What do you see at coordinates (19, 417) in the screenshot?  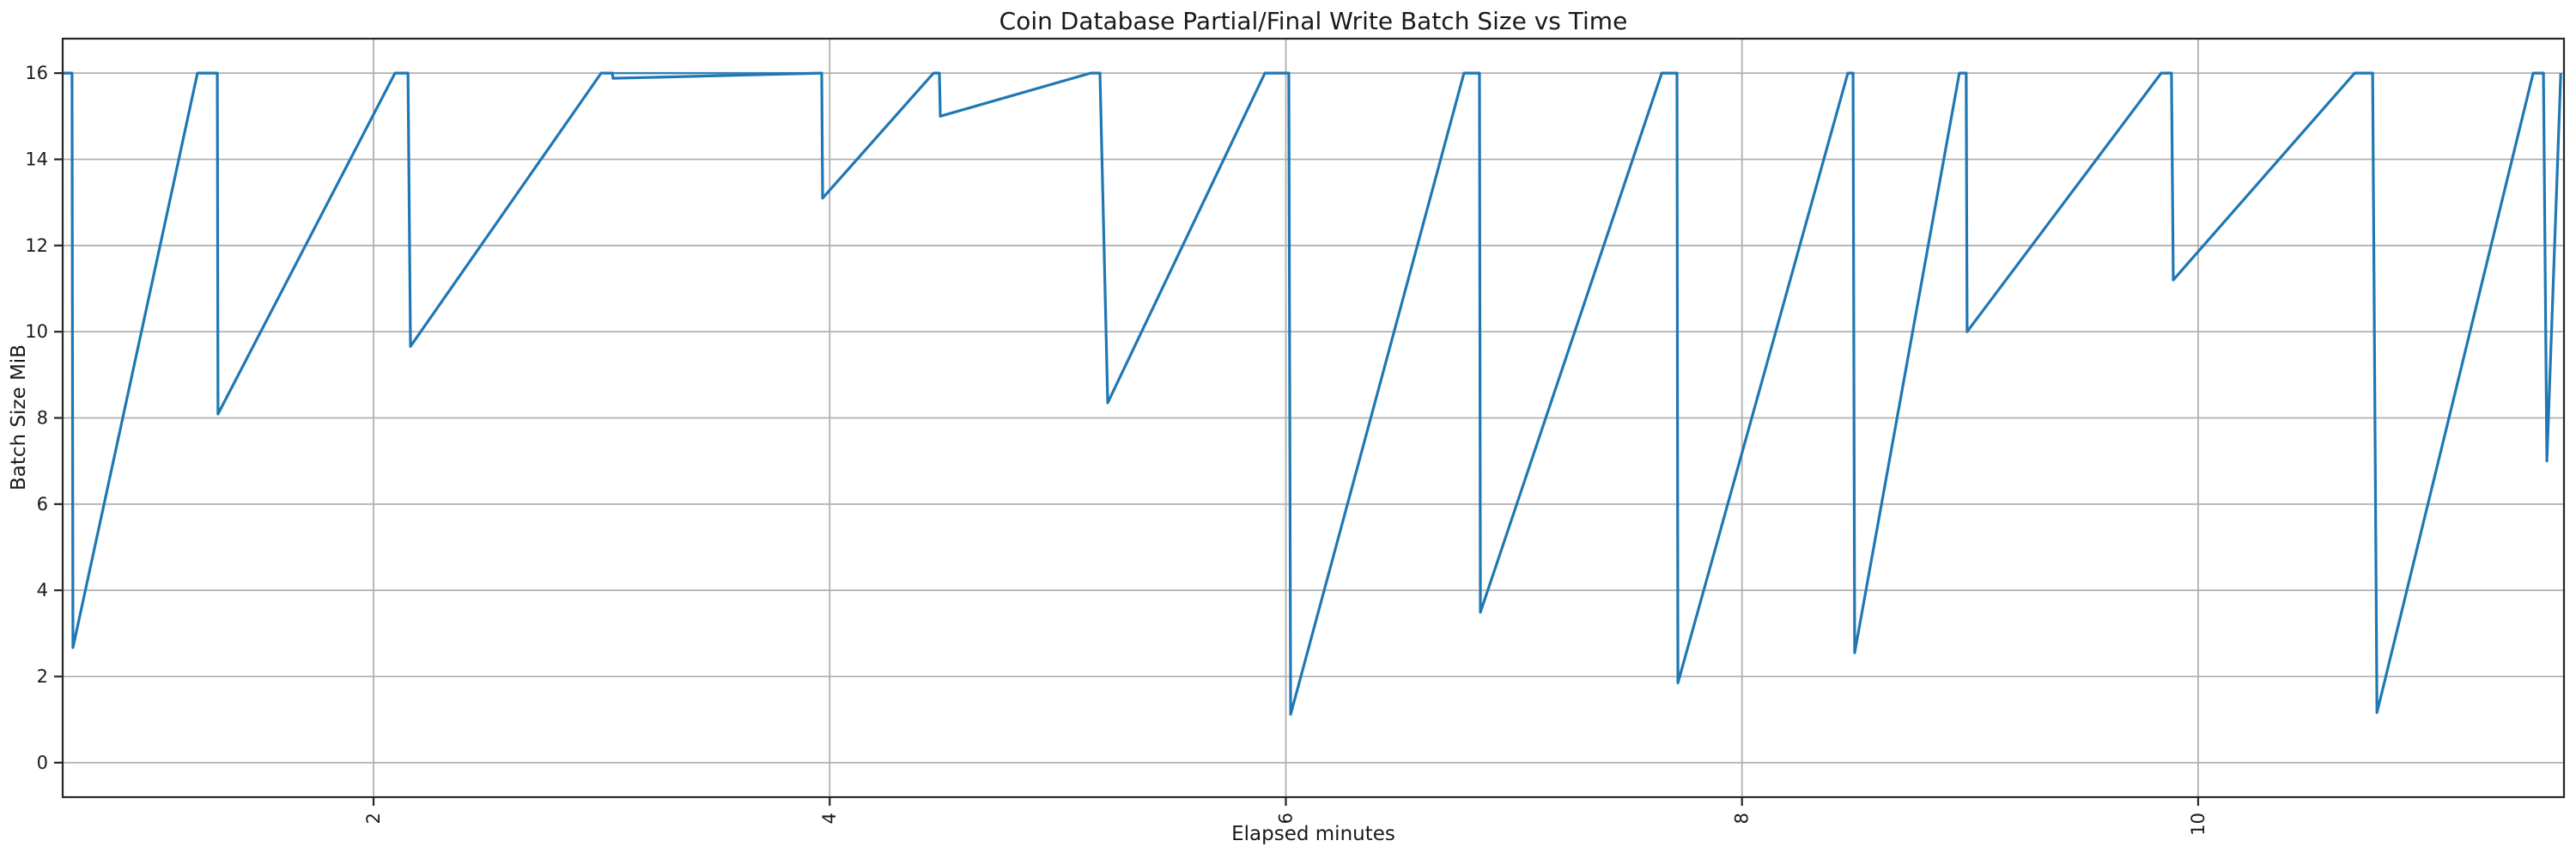 I see `y-axis-label: Batch Size MiB` at bounding box center [19, 417].